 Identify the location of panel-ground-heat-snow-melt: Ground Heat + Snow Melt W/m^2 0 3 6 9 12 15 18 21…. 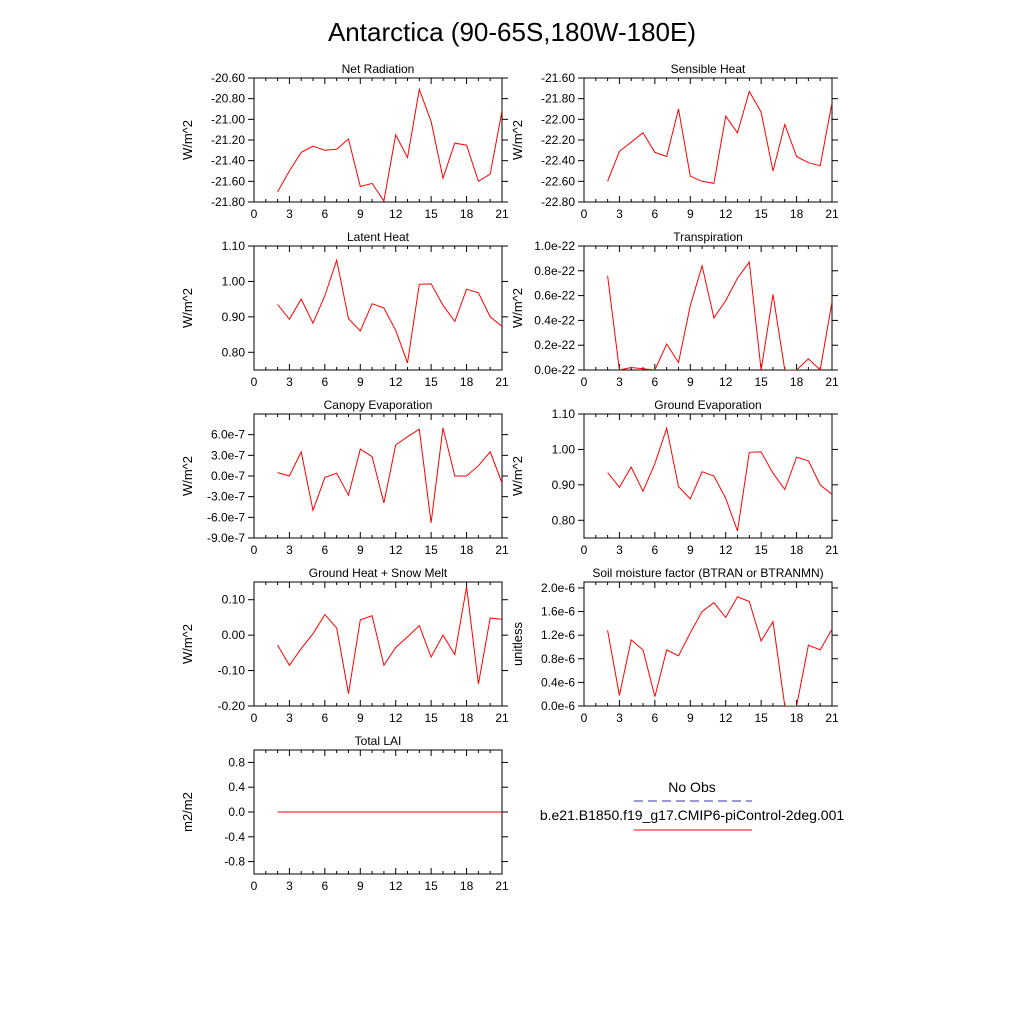
(344, 645).